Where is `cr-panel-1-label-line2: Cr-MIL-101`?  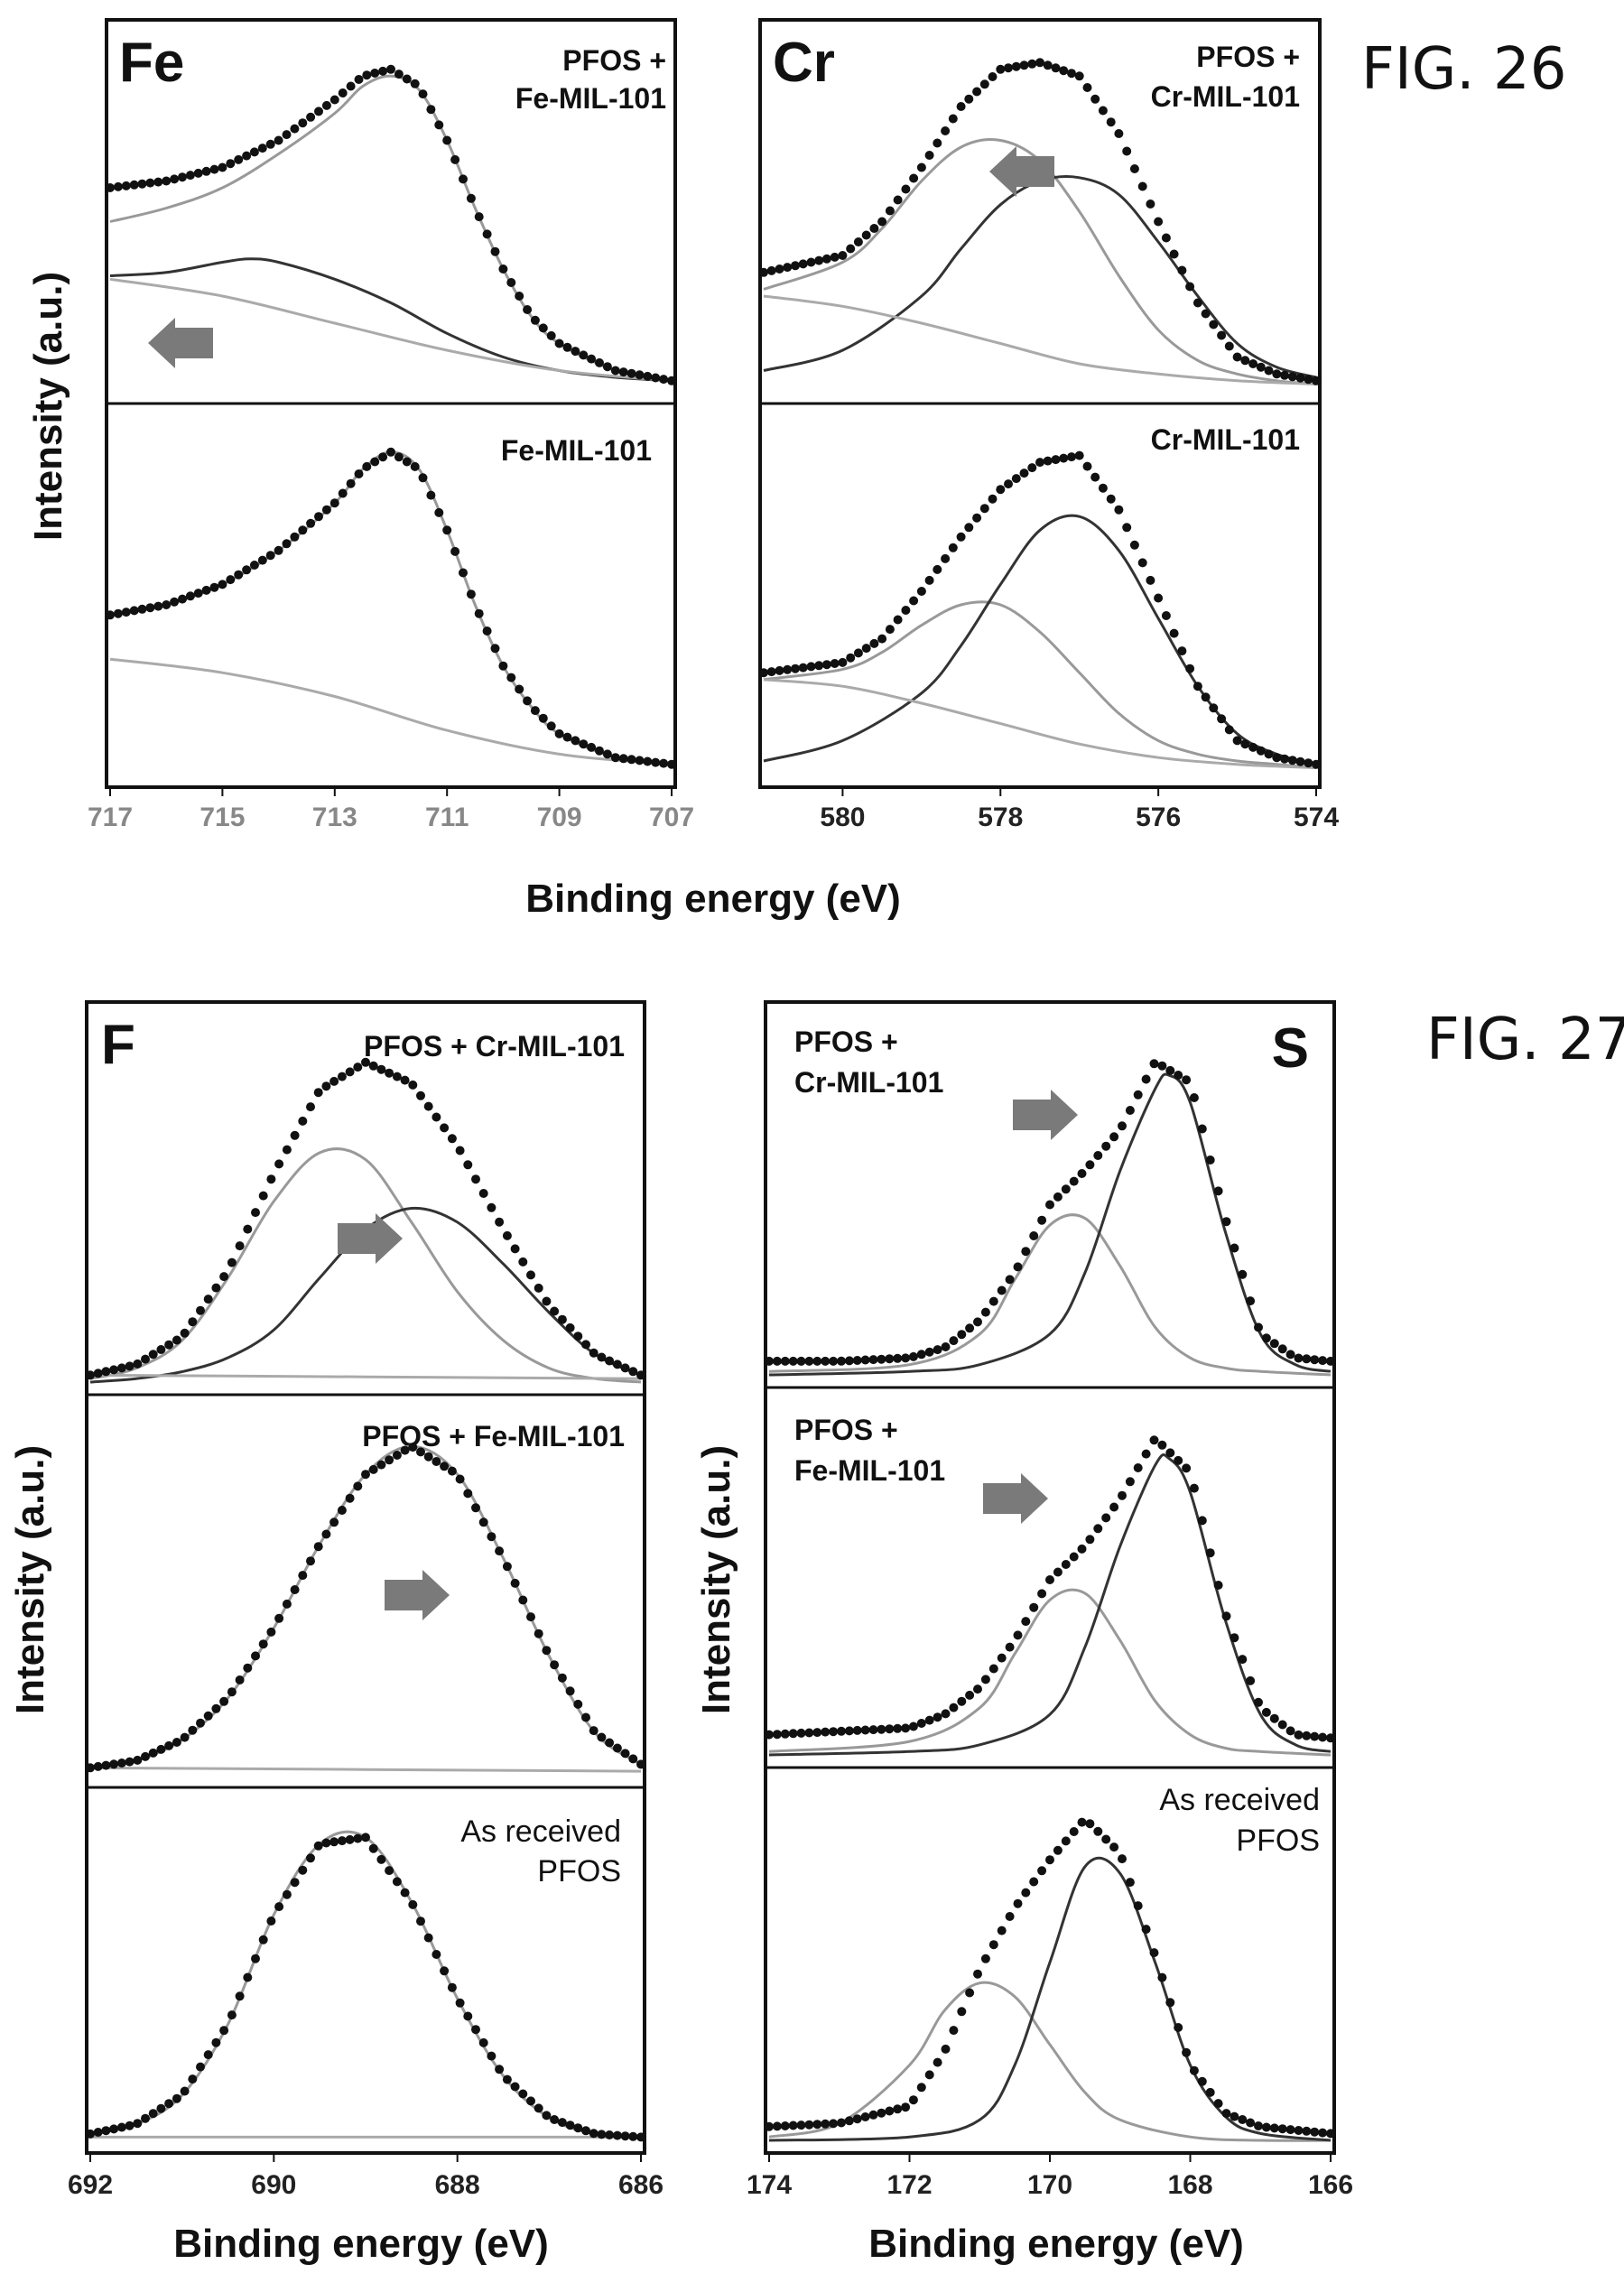
cr-panel-1-label-line2: Cr-MIL-101 is located at coordinates (1226, 96).